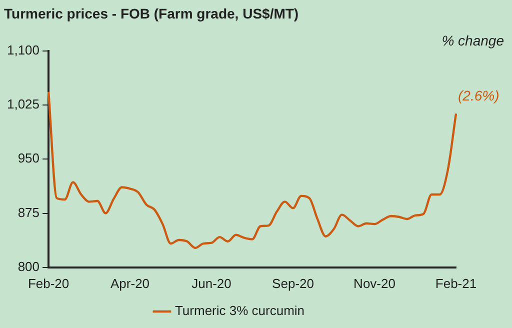  What do you see at coordinates (456, 283) in the screenshot?
I see `x-tick-label: Feb-21` at bounding box center [456, 283].